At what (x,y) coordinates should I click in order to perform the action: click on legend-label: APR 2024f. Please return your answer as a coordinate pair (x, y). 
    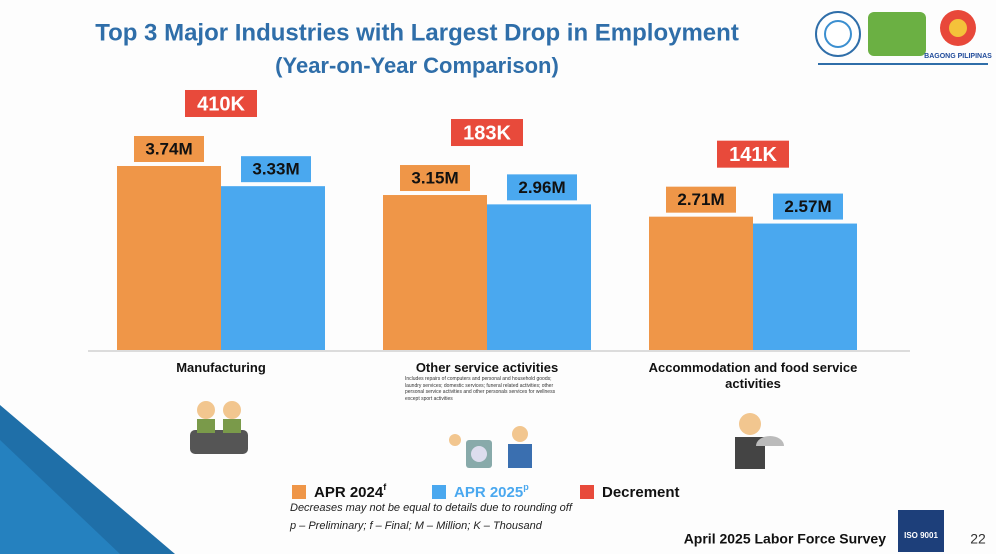
    Looking at the image, I should click on (350, 491).